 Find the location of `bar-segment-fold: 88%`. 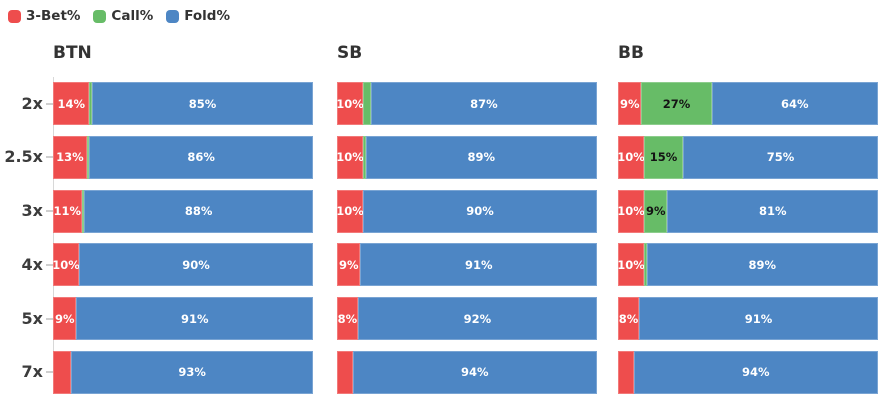

bar-segment-fold: 88% is located at coordinates (198, 211).